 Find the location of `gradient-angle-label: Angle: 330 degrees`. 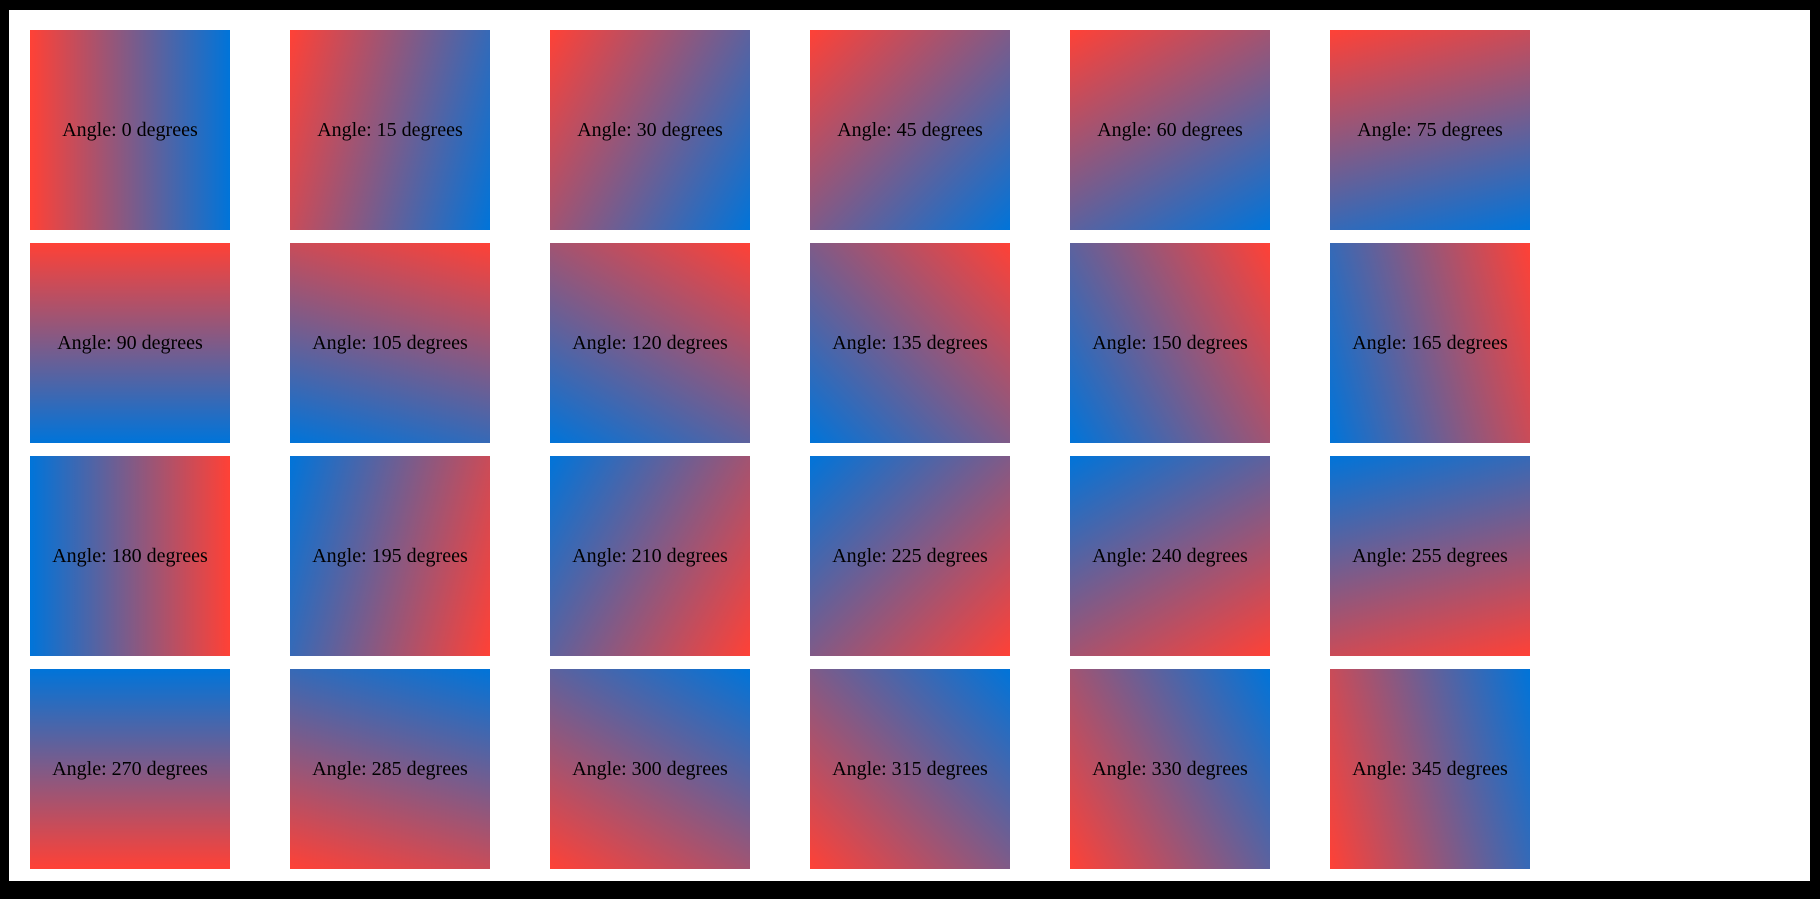

gradient-angle-label: Angle: 330 degrees is located at coordinates (1170, 769).